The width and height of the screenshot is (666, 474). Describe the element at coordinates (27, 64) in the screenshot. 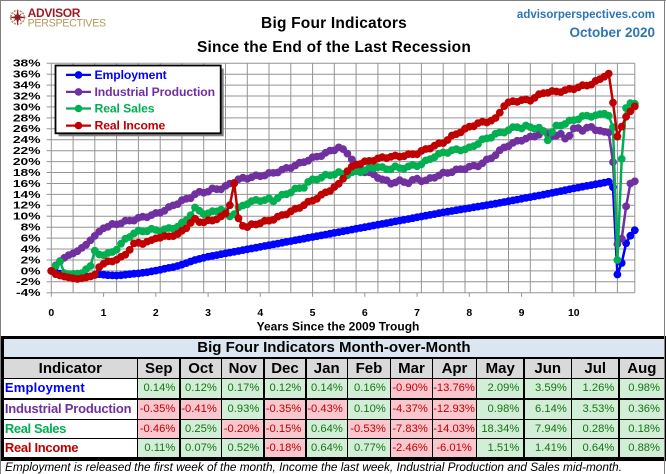

I see `svg-text: 38%` at that location.